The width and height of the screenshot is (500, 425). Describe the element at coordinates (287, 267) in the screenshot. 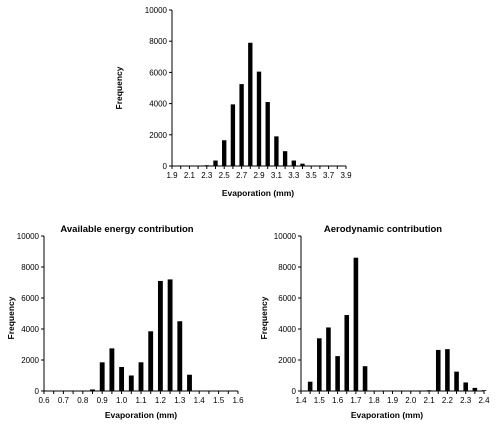

I see `aerodynamic-chart-ytick-label: 8000` at that location.